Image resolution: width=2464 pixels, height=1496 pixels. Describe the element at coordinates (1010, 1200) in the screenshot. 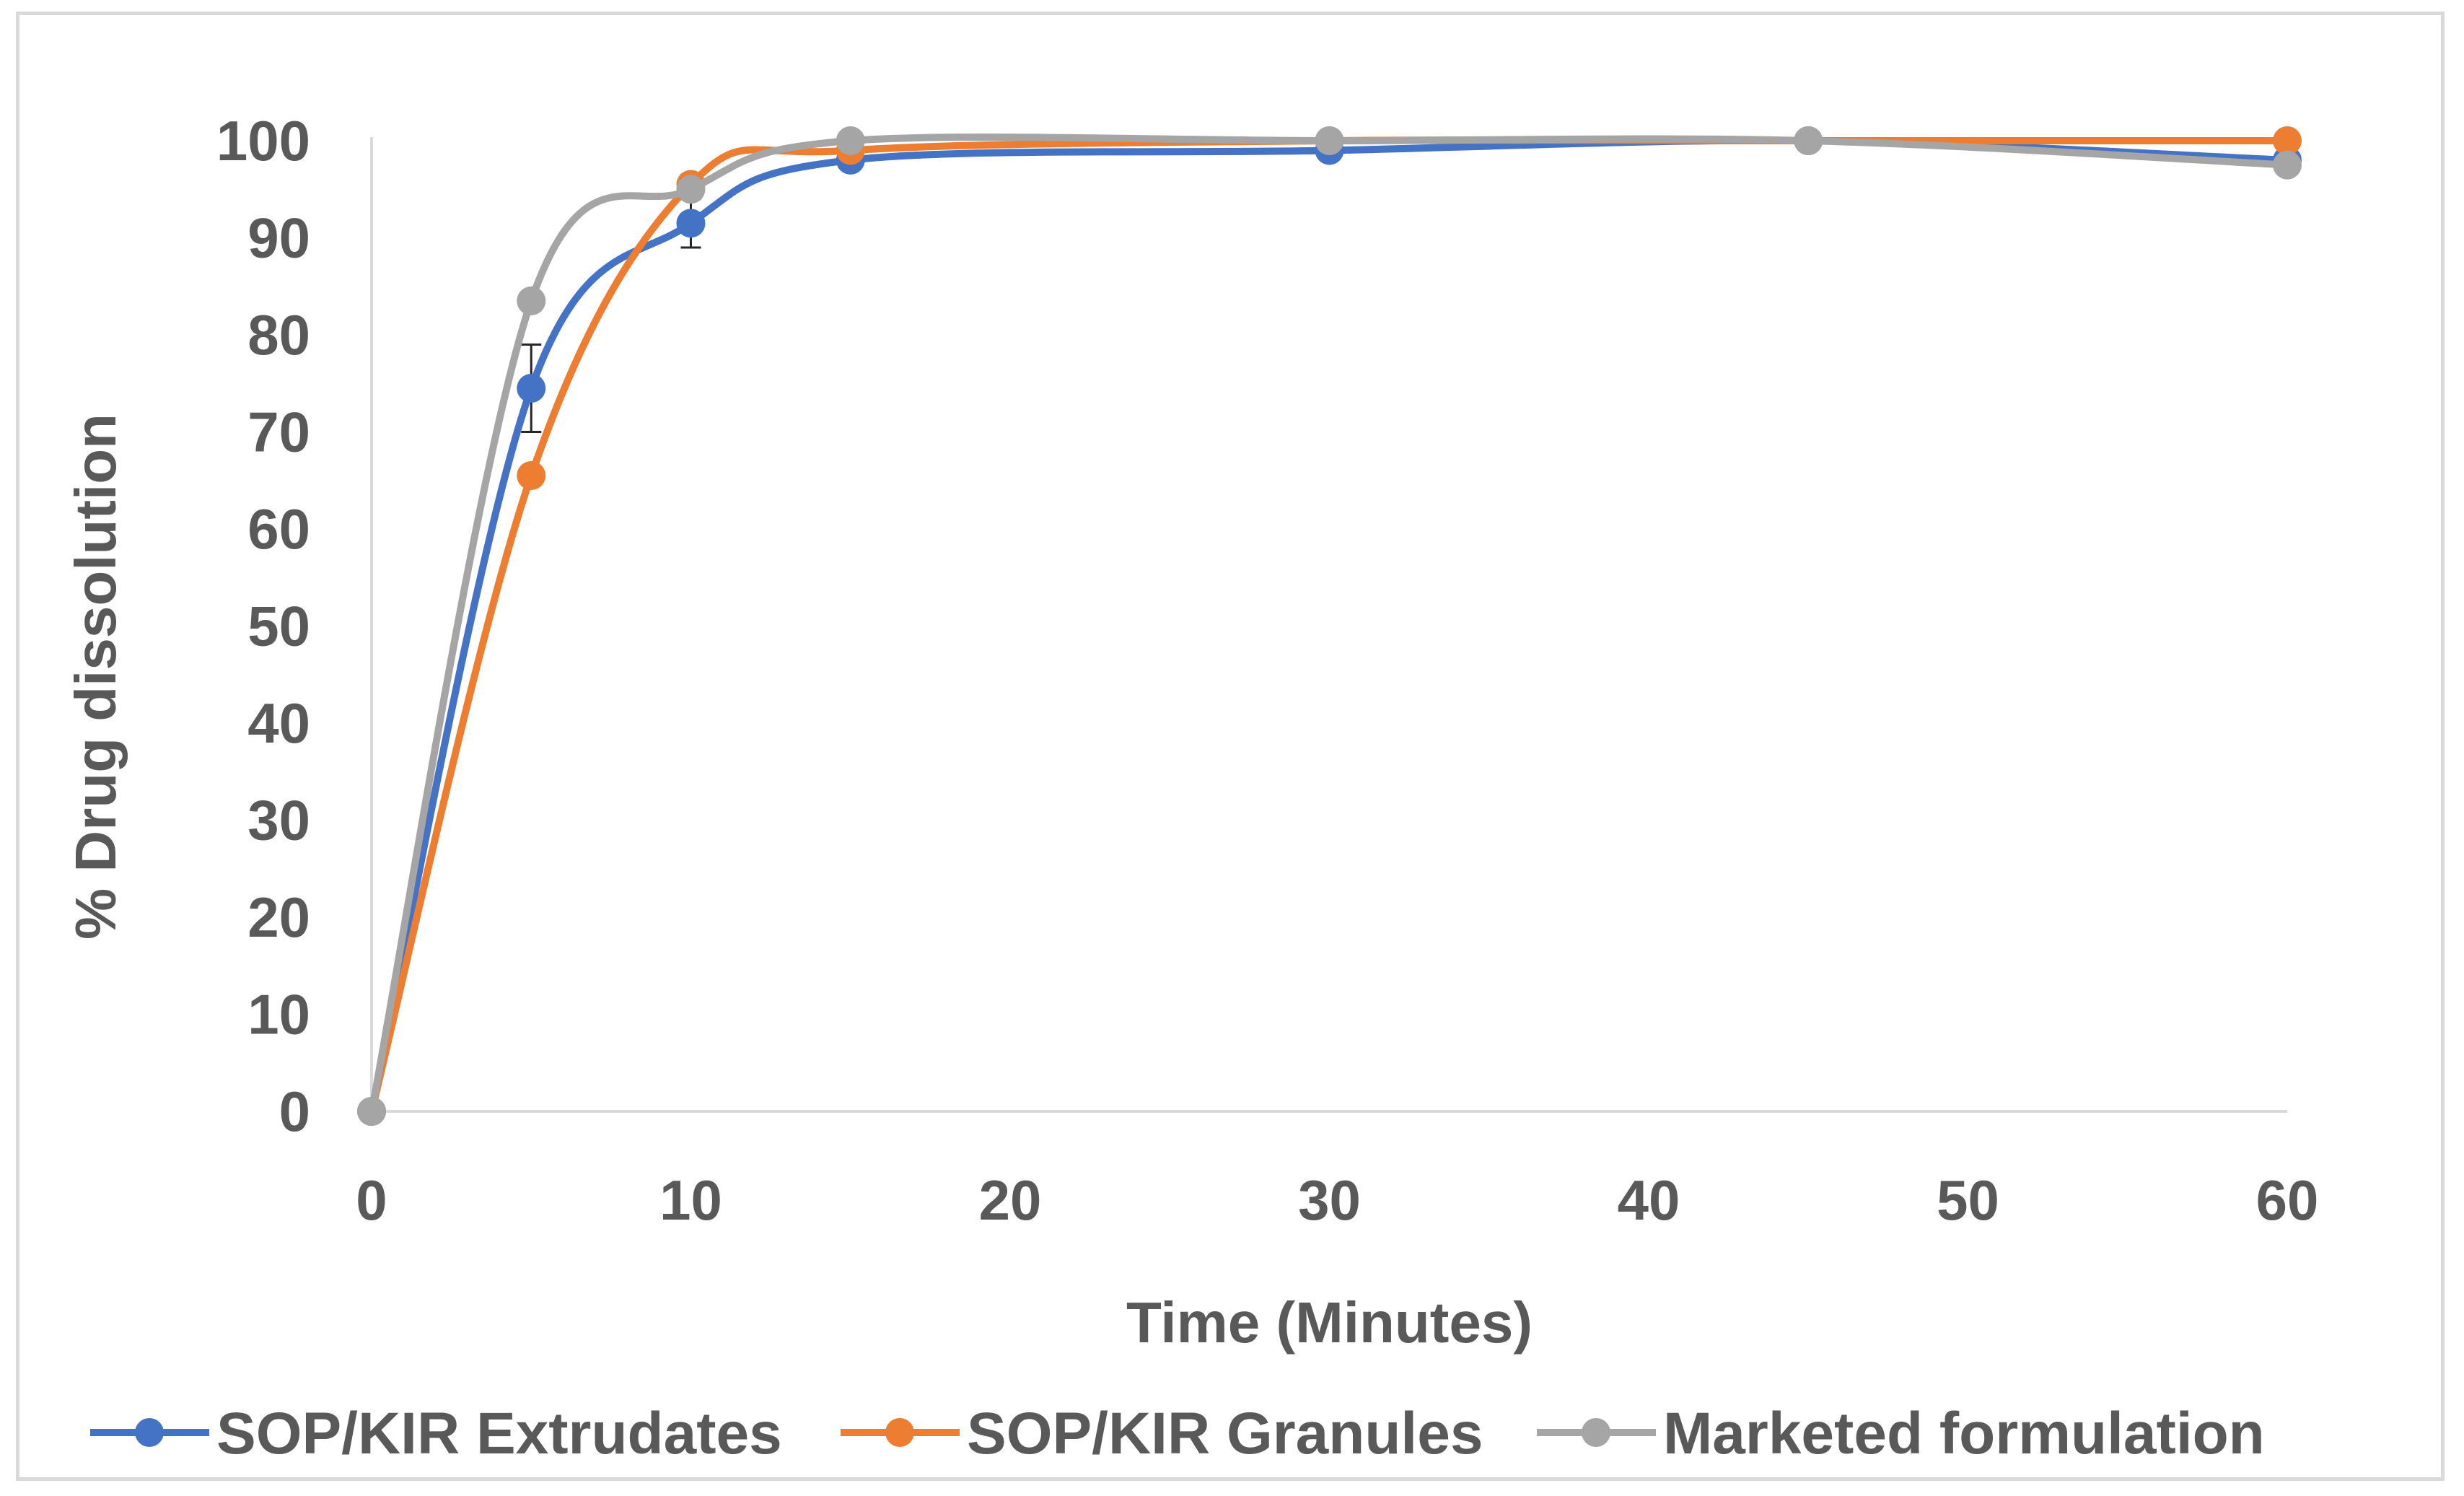

I see `x-tick-label: 20` at that location.